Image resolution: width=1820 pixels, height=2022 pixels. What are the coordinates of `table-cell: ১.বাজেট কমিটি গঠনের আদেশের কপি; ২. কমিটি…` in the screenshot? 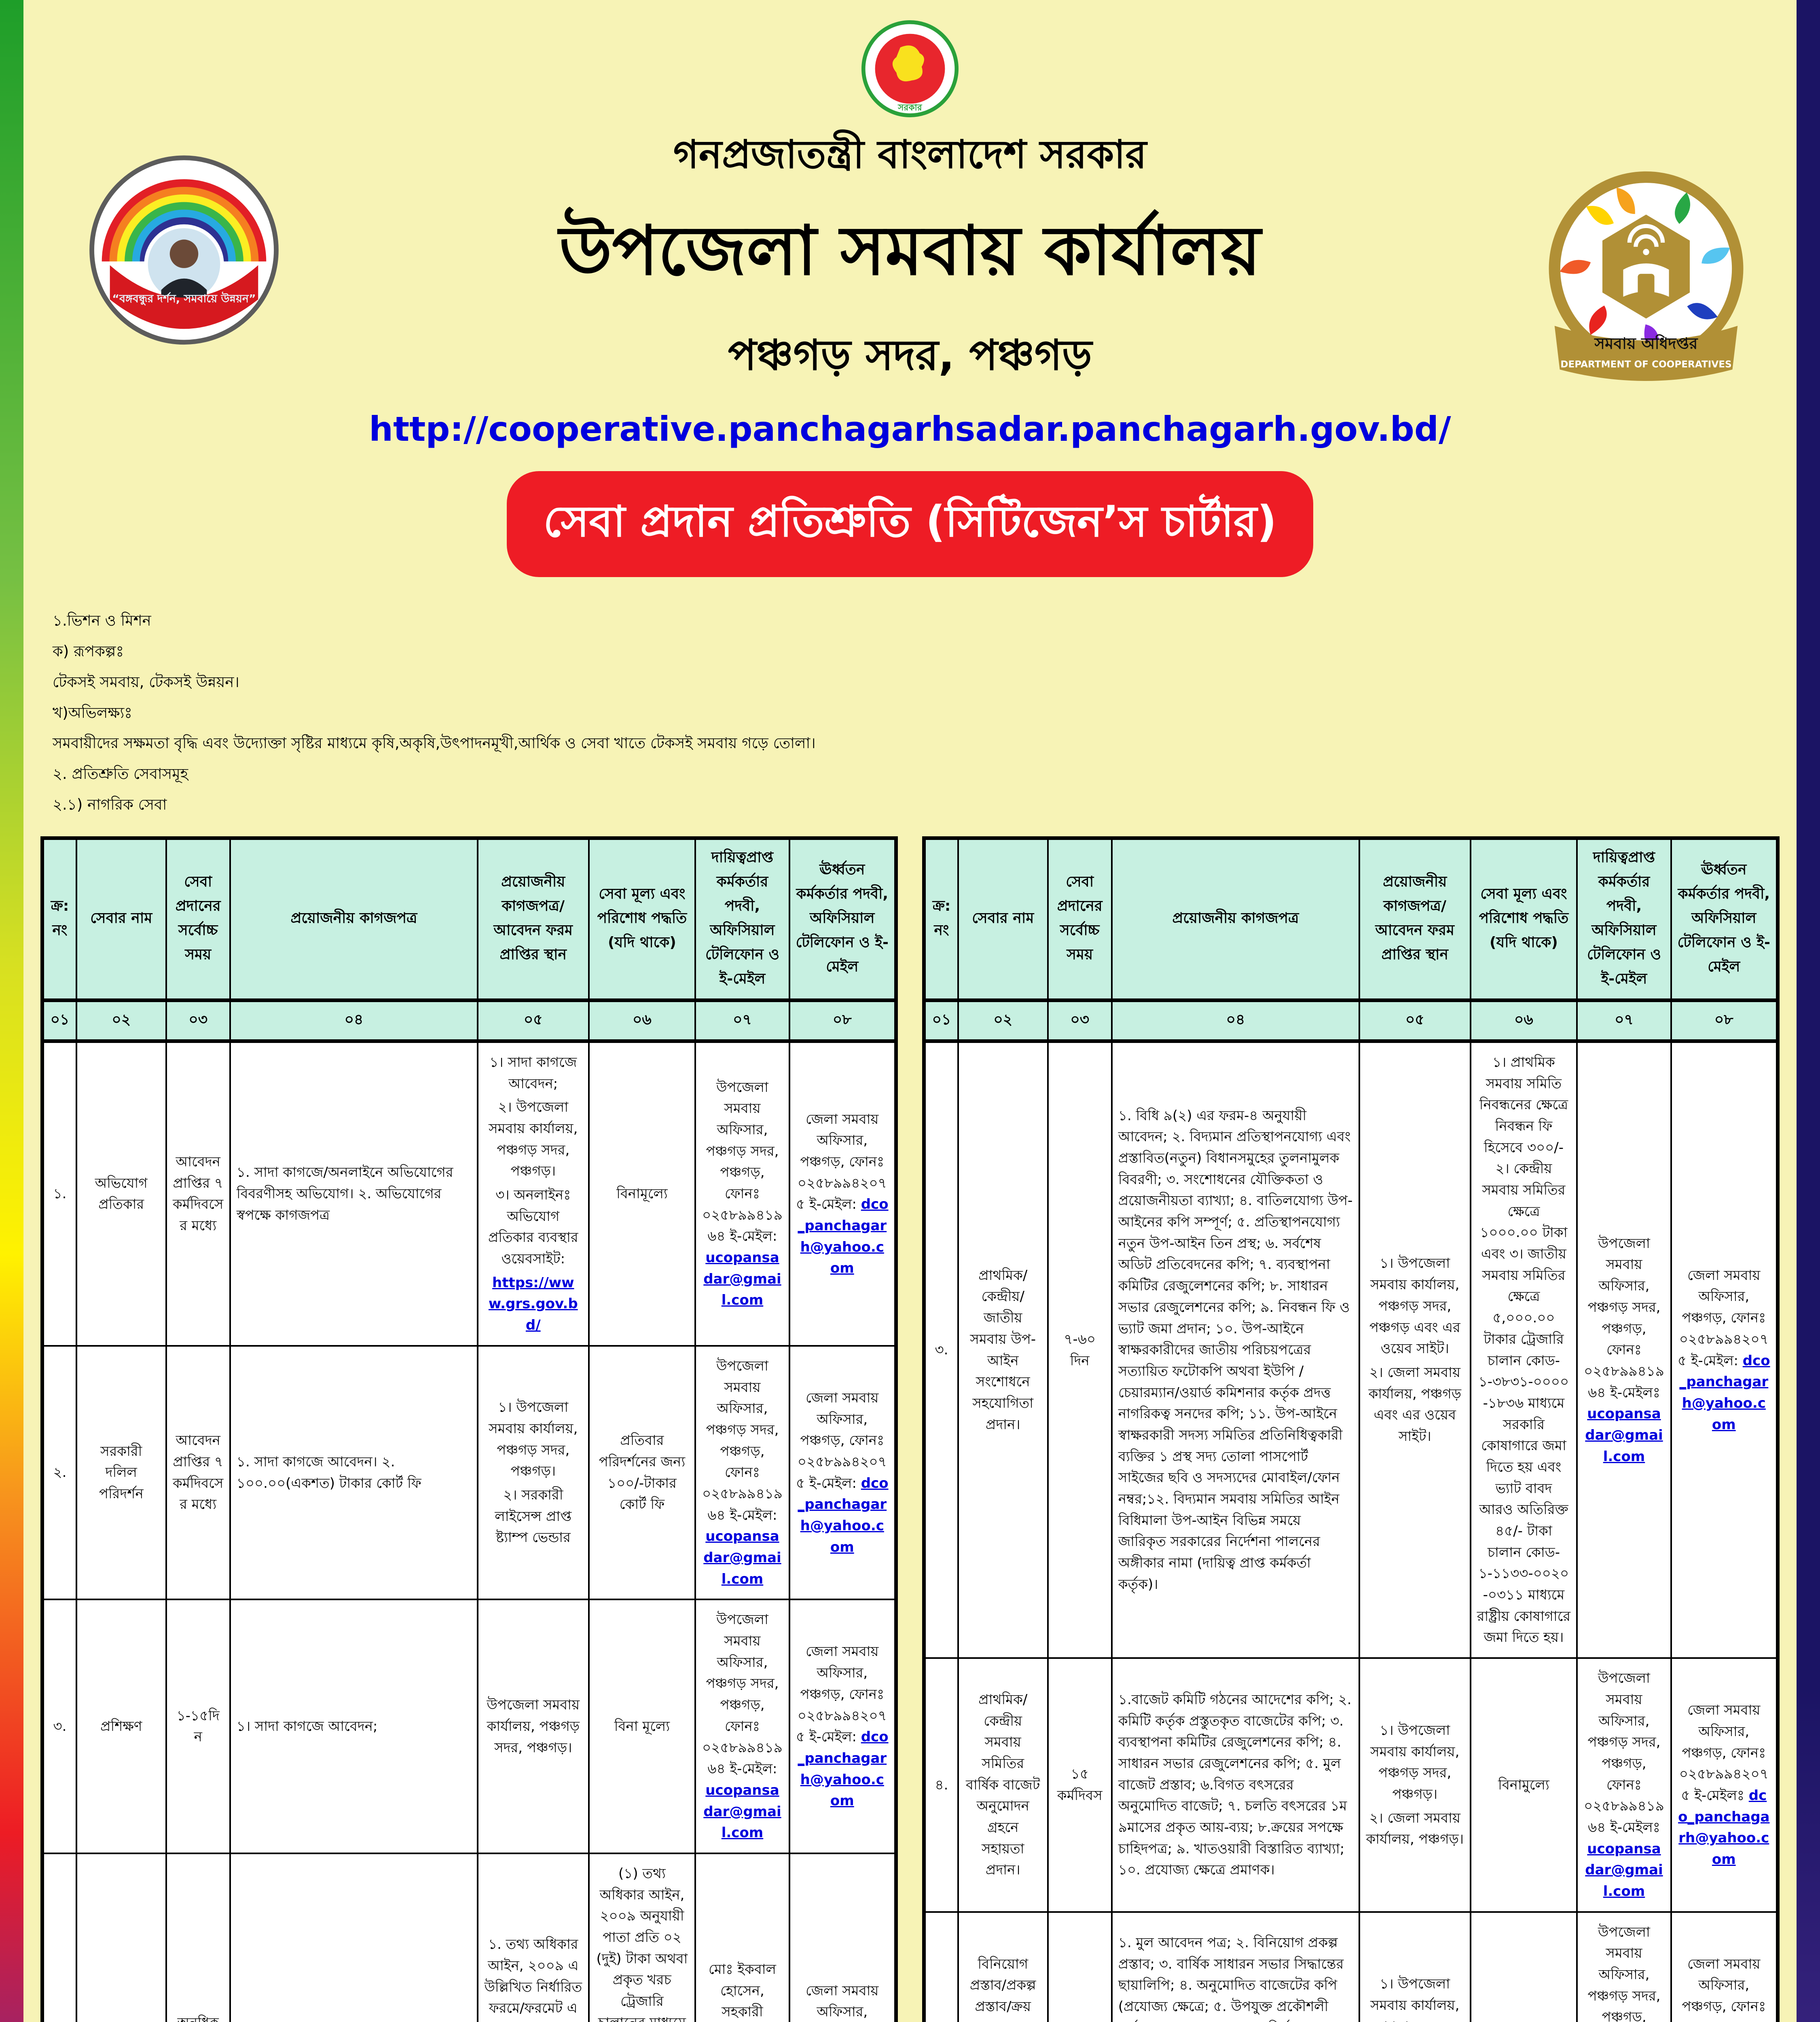 It's located at (1236, 1785).